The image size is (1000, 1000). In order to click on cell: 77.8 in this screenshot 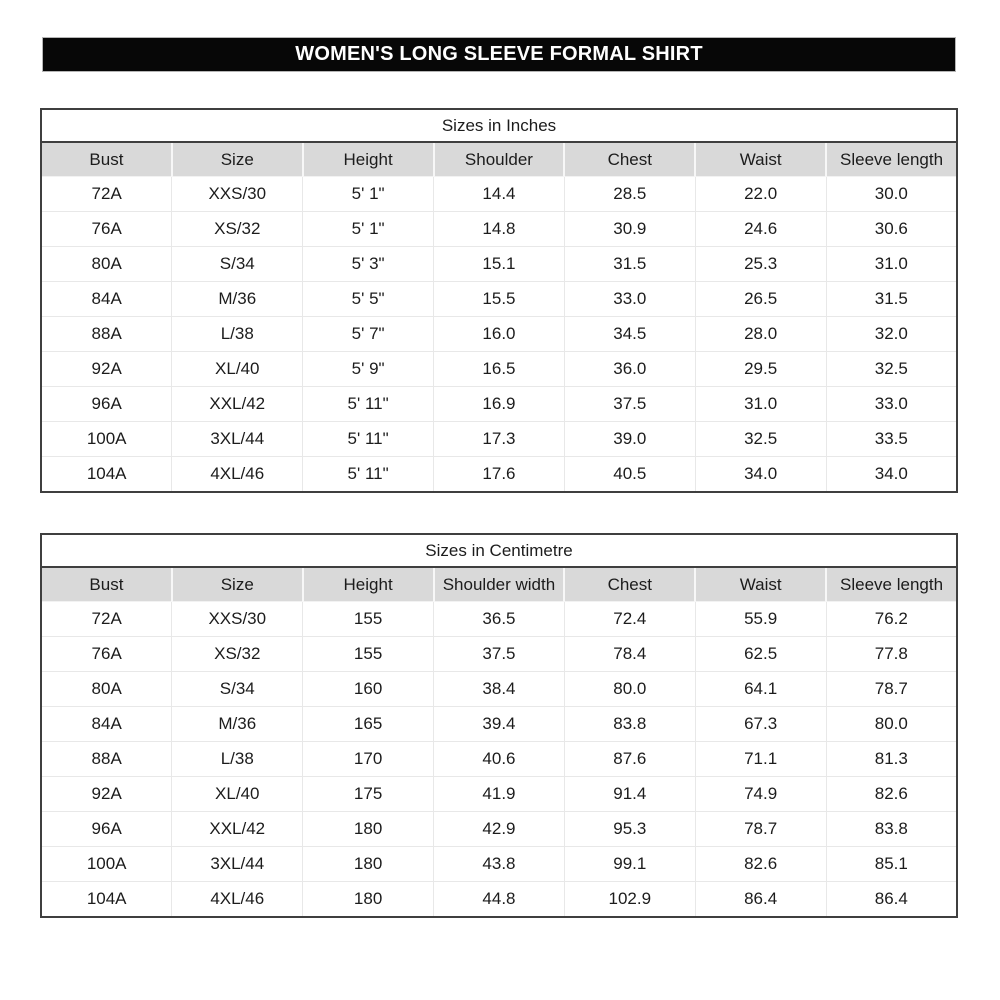, I will do `click(891, 654)`.